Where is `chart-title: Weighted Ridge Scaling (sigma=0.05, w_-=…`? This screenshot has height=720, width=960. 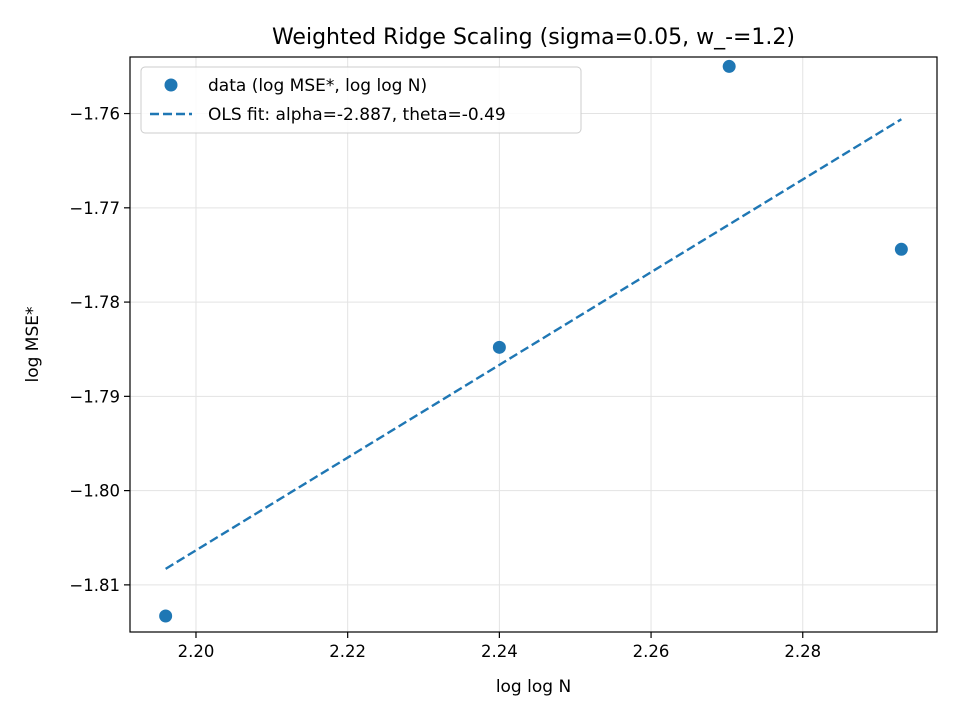 chart-title: Weighted Ridge Scaling (sigma=0.05, w_-=… is located at coordinates (533, 37).